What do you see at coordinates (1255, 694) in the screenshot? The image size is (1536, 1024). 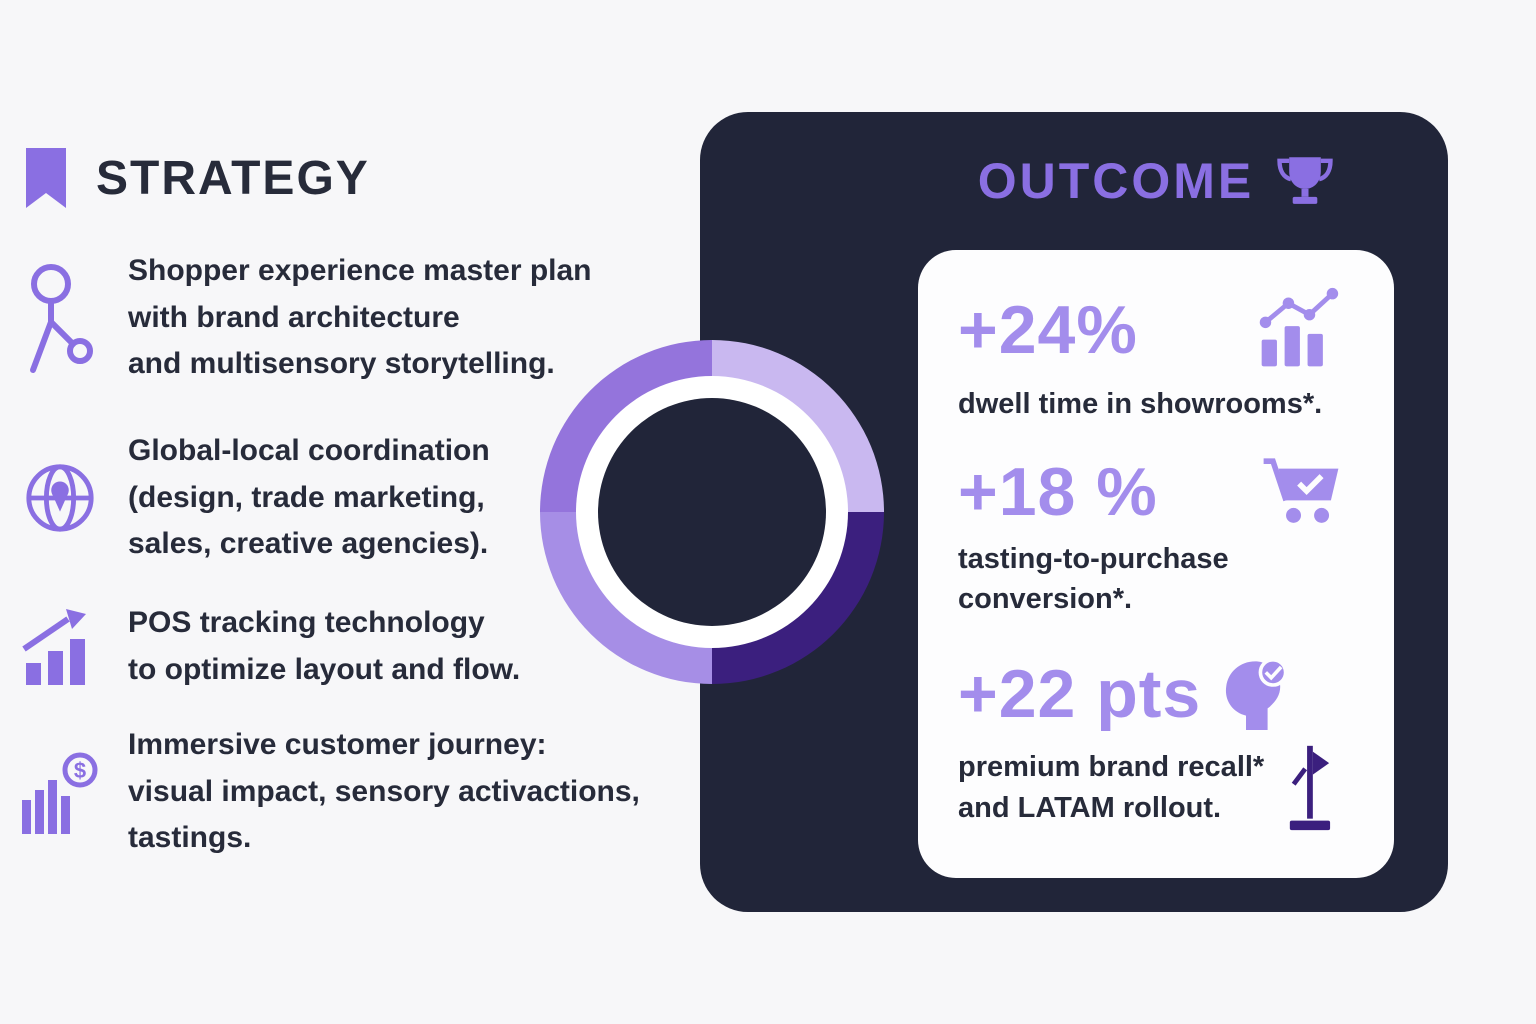 I see `head-check-icon` at bounding box center [1255, 694].